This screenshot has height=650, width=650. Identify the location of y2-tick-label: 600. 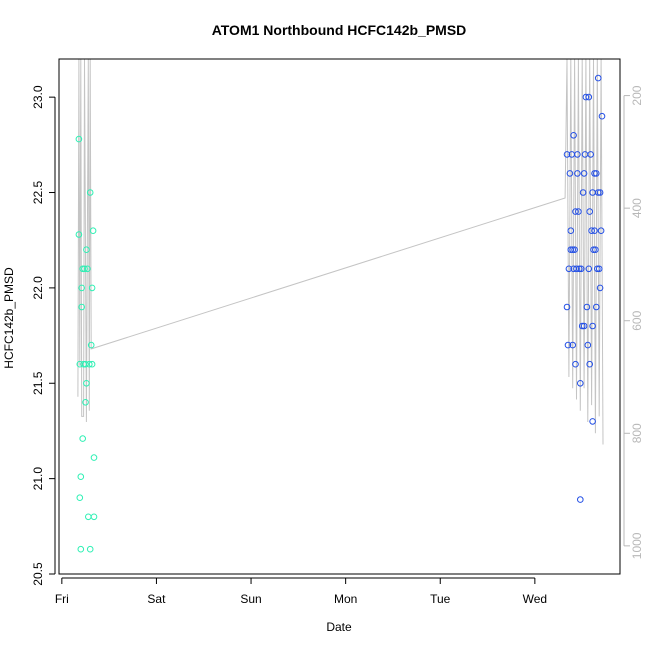
(637, 320).